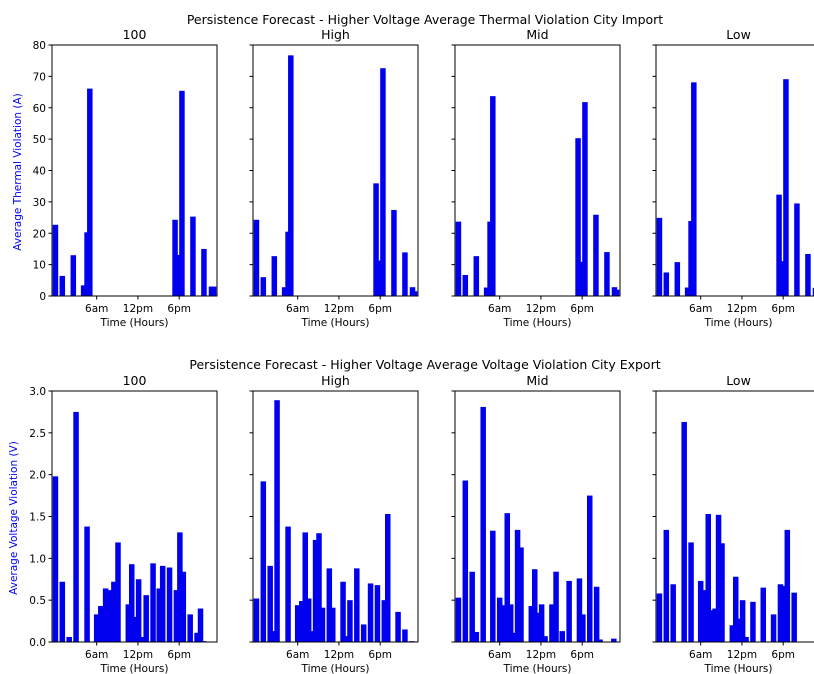 Image resolution: width=814 pixels, height=674 pixels. What do you see at coordinates (37, 392) in the screenshot?
I see `y-tick-label: 3.0` at bounding box center [37, 392].